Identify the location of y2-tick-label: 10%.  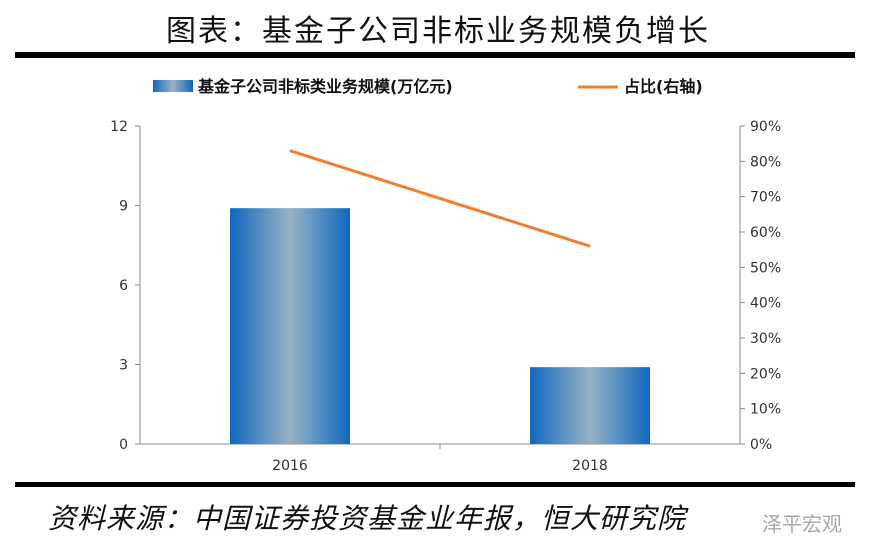
(765, 410).